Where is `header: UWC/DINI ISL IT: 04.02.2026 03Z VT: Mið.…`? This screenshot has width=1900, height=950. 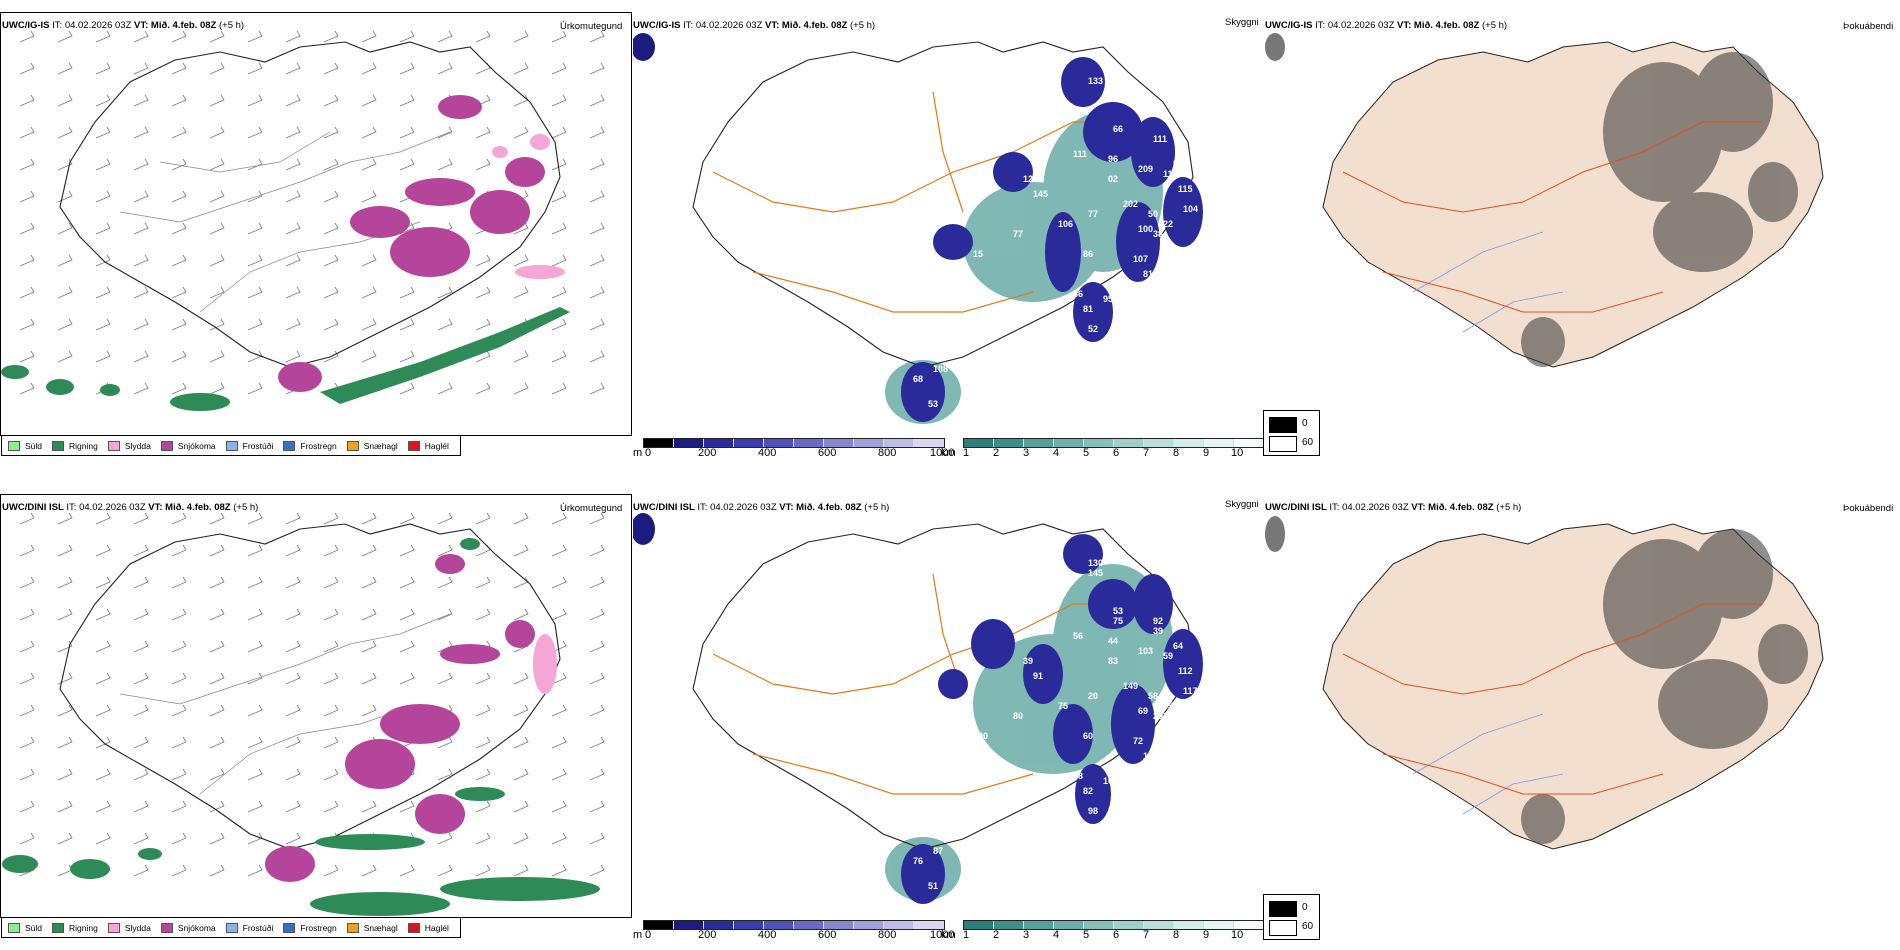 header: UWC/DINI ISL IT: 04.02.2026 03Z VT: Mið.… is located at coordinates (130, 507).